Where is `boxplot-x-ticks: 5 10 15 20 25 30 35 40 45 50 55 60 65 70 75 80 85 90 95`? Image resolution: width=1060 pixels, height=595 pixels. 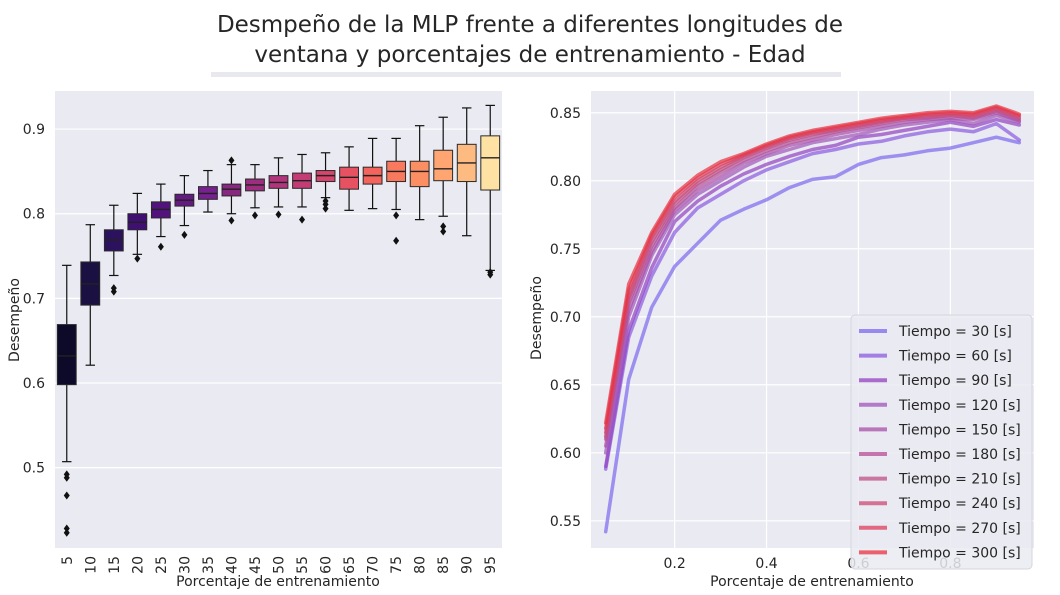 boxplot-x-ticks: 5 10 15 20 25 30 35 40 45 50 55 60 65 70 75 80 85 90 95 is located at coordinates (279, 565).